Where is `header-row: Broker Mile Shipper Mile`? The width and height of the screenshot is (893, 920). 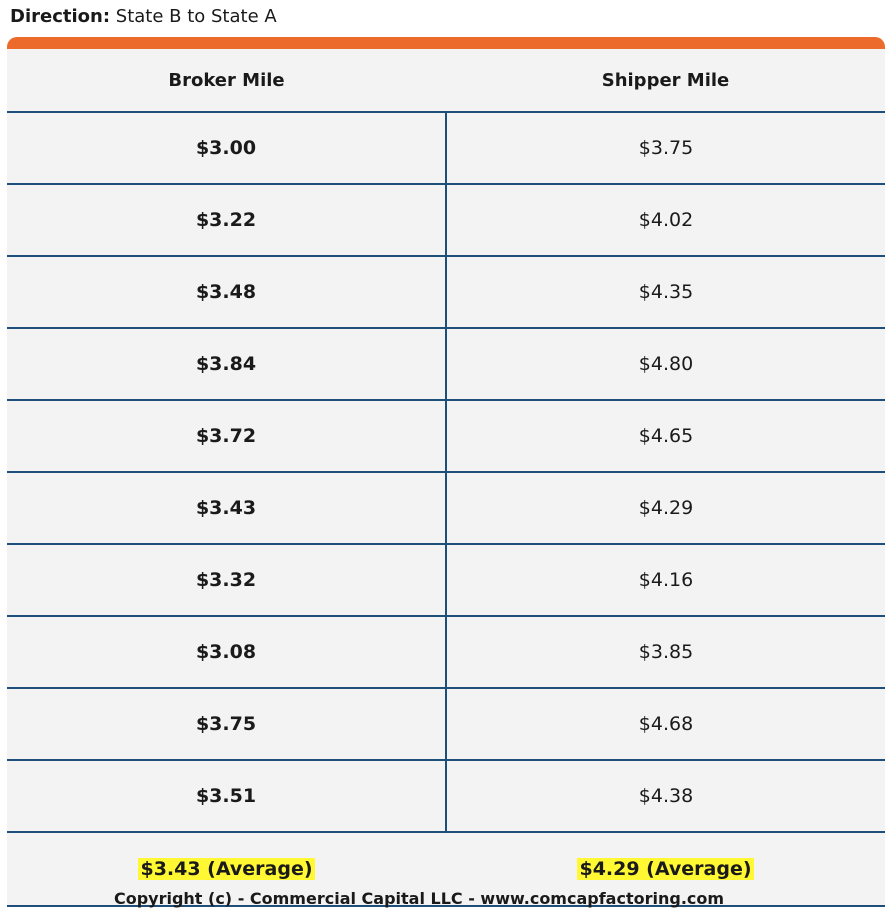 header-row: Broker Mile Shipper Mile is located at coordinates (446, 81).